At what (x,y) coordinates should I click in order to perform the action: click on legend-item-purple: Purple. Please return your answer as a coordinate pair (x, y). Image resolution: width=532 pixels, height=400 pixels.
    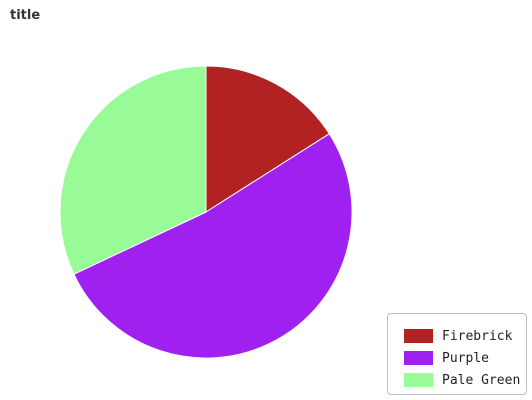
    Looking at the image, I should click on (457, 358).